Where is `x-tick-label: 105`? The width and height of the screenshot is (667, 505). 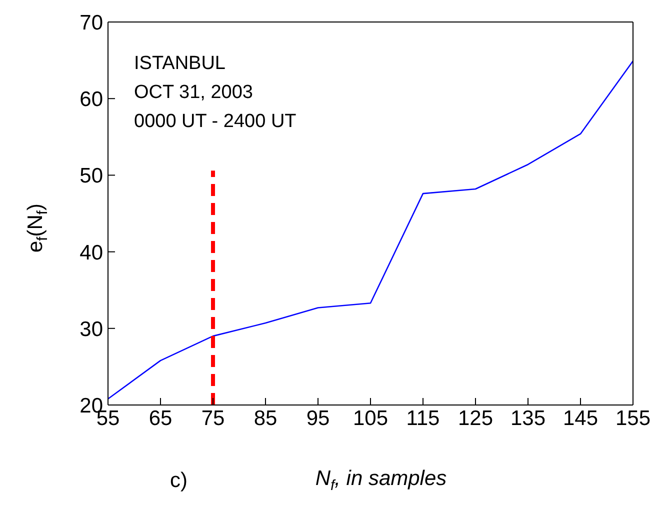
x-tick-label: 105 is located at coordinates (370, 418).